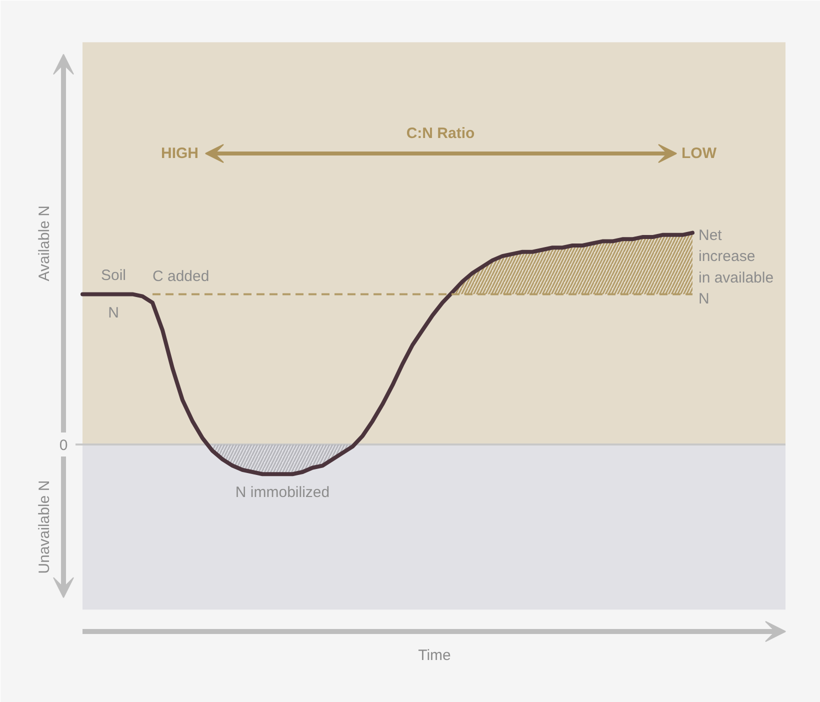  What do you see at coordinates (181, 277) in the screenshot?
I see `series-label: C added` at bounding box center [181, 277].